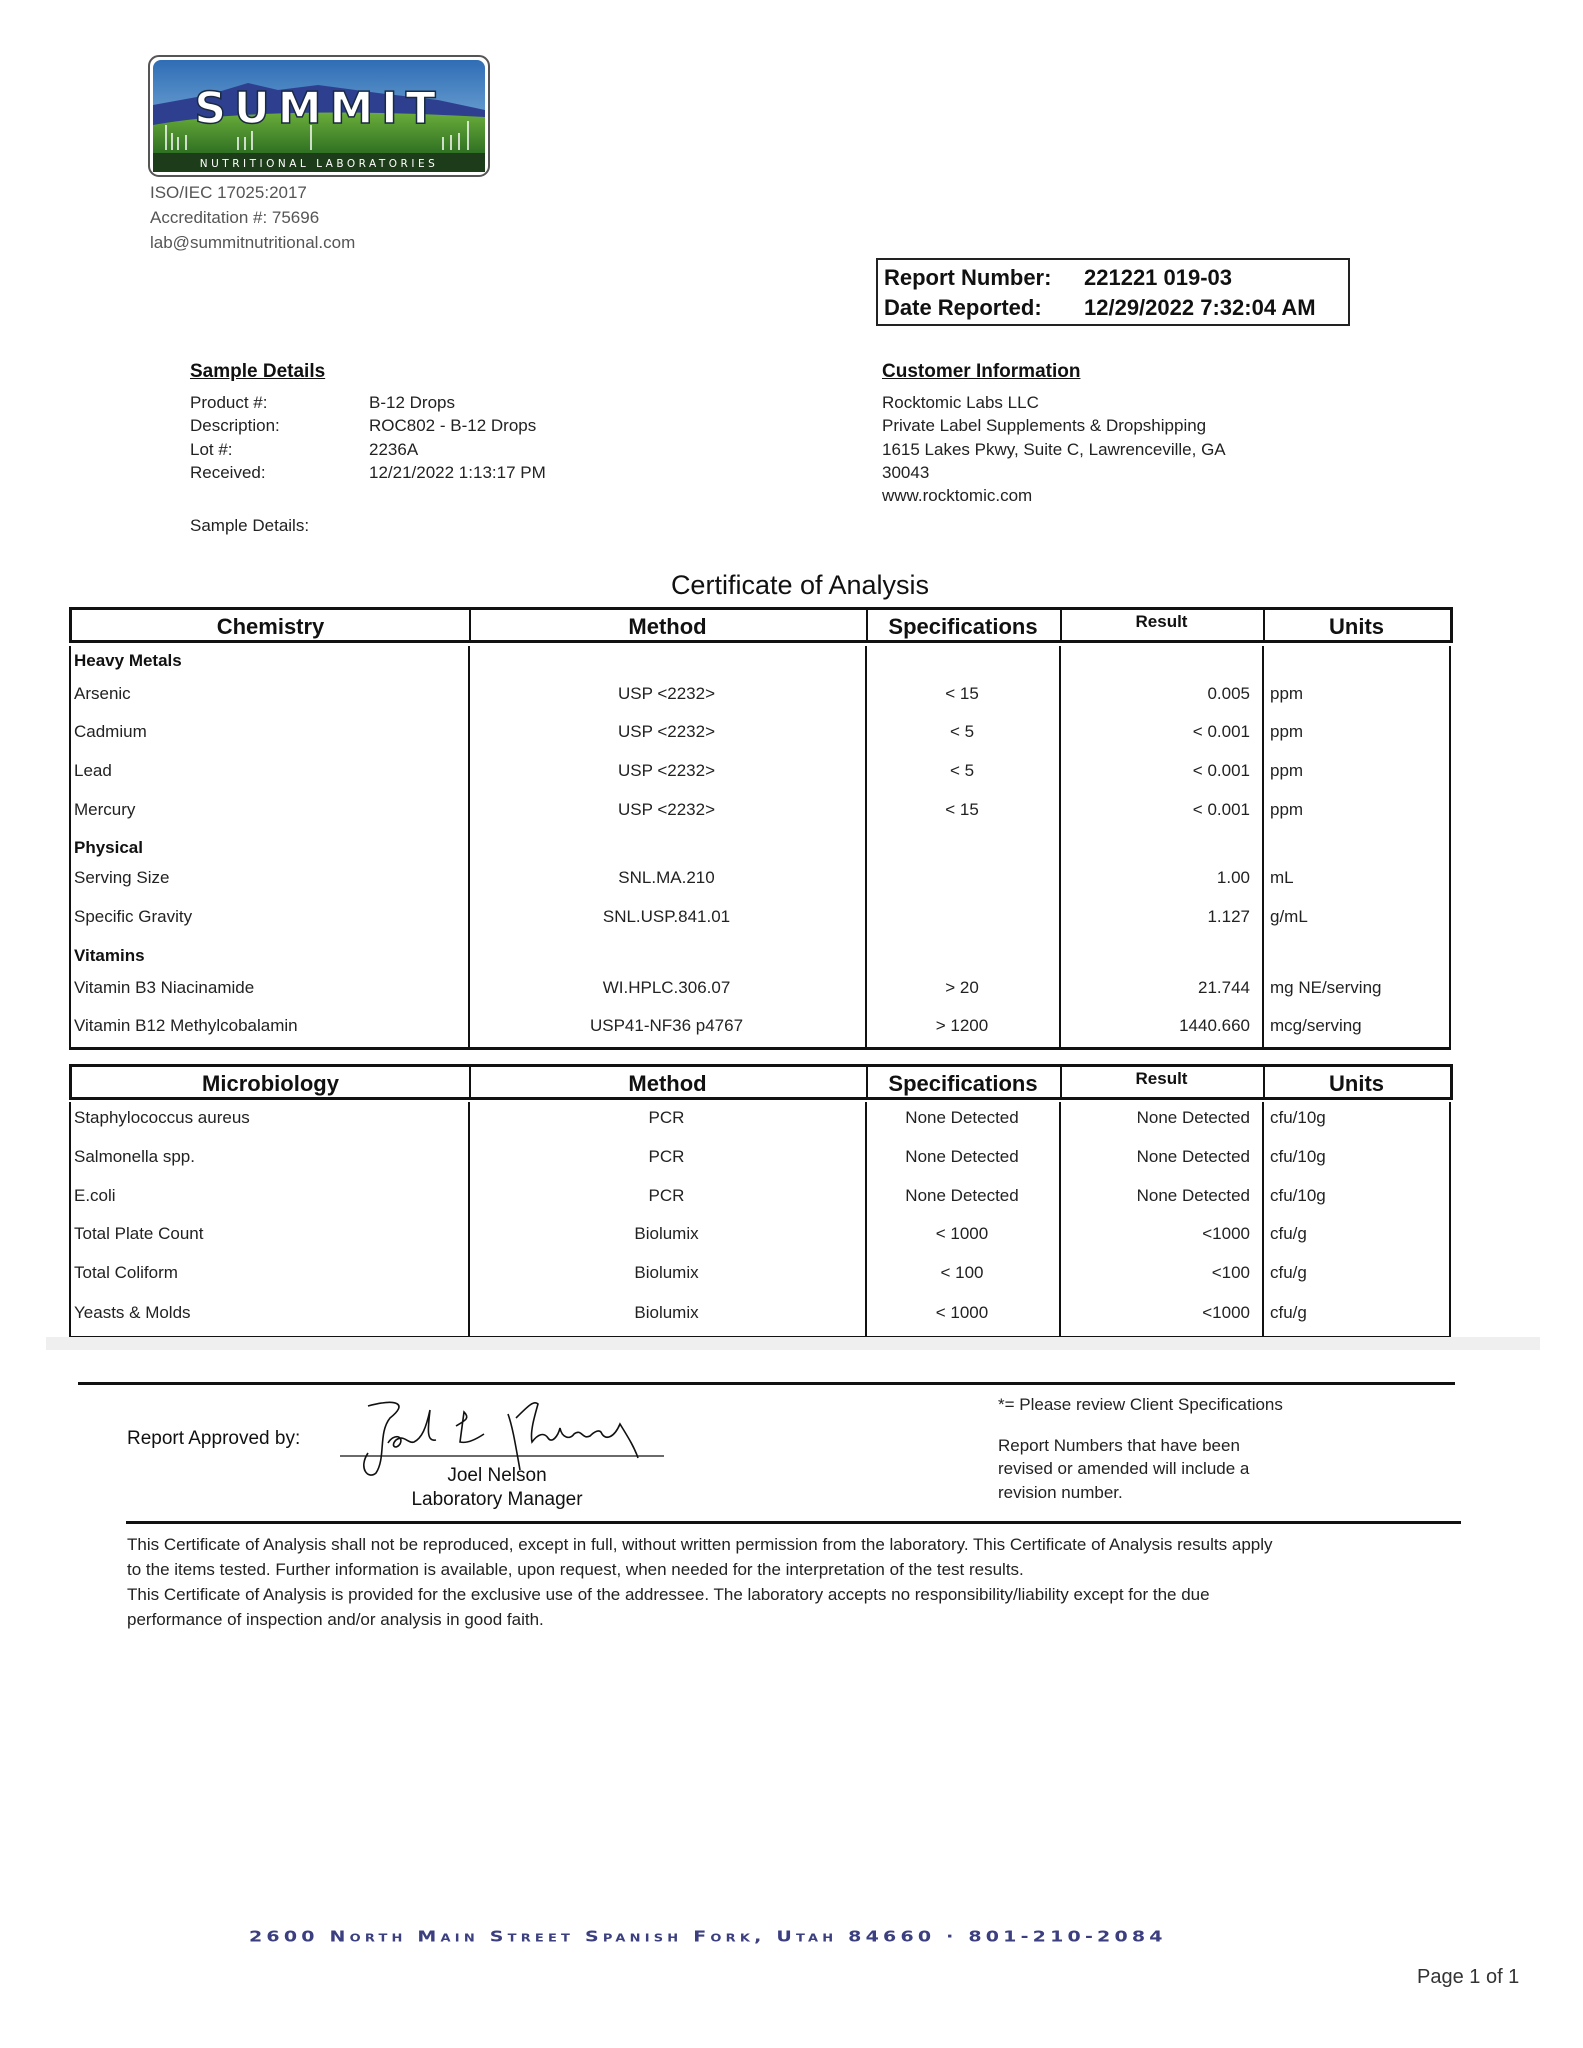  I want to click on sample-field-label: Description:, so click(235, 426).